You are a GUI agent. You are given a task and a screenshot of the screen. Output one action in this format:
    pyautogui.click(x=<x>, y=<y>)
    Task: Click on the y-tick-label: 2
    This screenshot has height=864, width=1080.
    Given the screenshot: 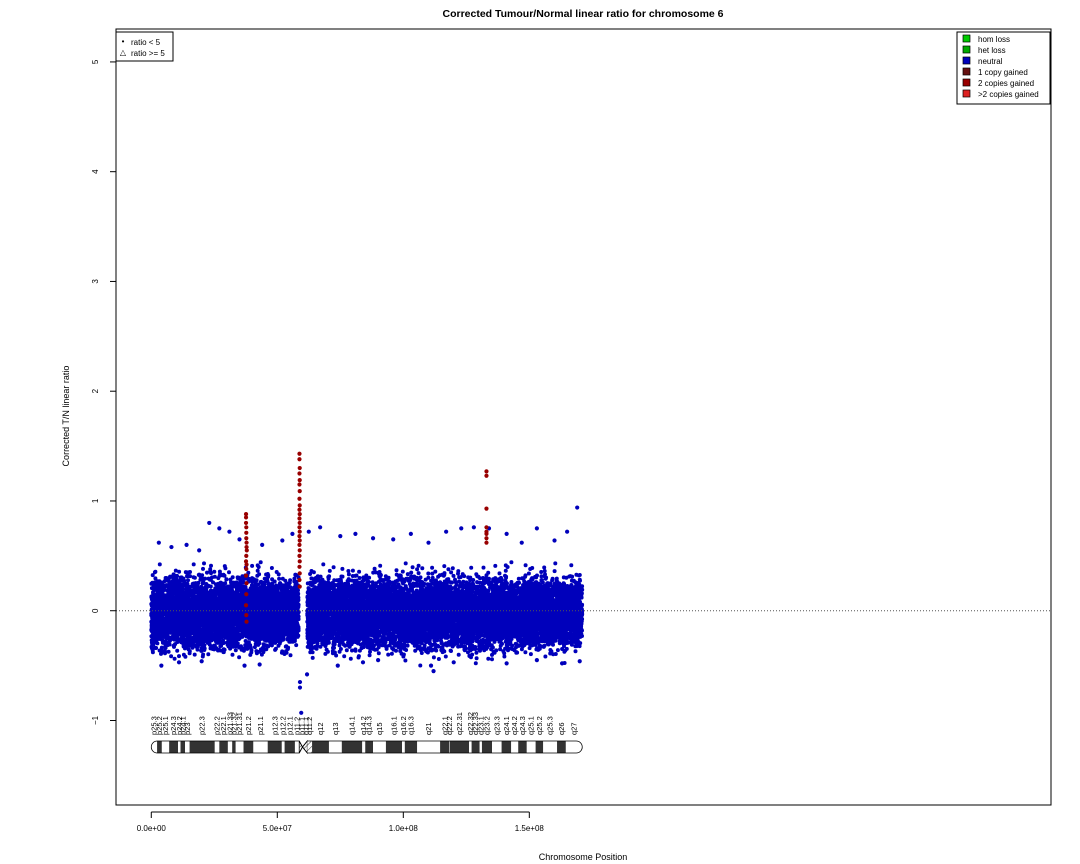 What is the action you would take?
    pyautogui.click(x=95, y=390)
    